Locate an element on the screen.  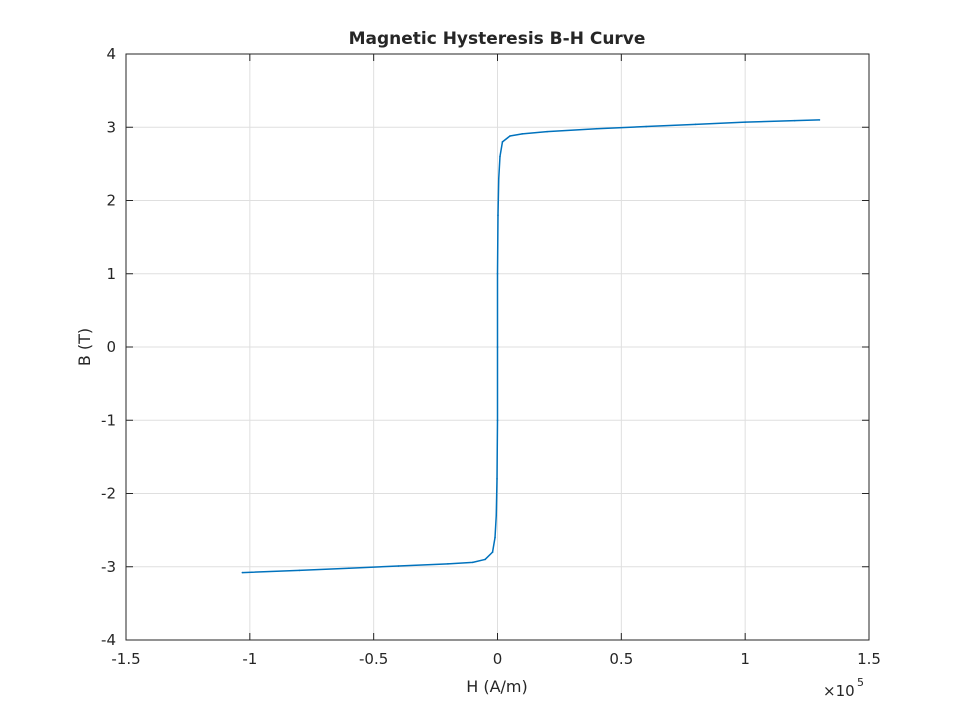
x-exponent-base: ×10 is located at coordinates (839, 691).